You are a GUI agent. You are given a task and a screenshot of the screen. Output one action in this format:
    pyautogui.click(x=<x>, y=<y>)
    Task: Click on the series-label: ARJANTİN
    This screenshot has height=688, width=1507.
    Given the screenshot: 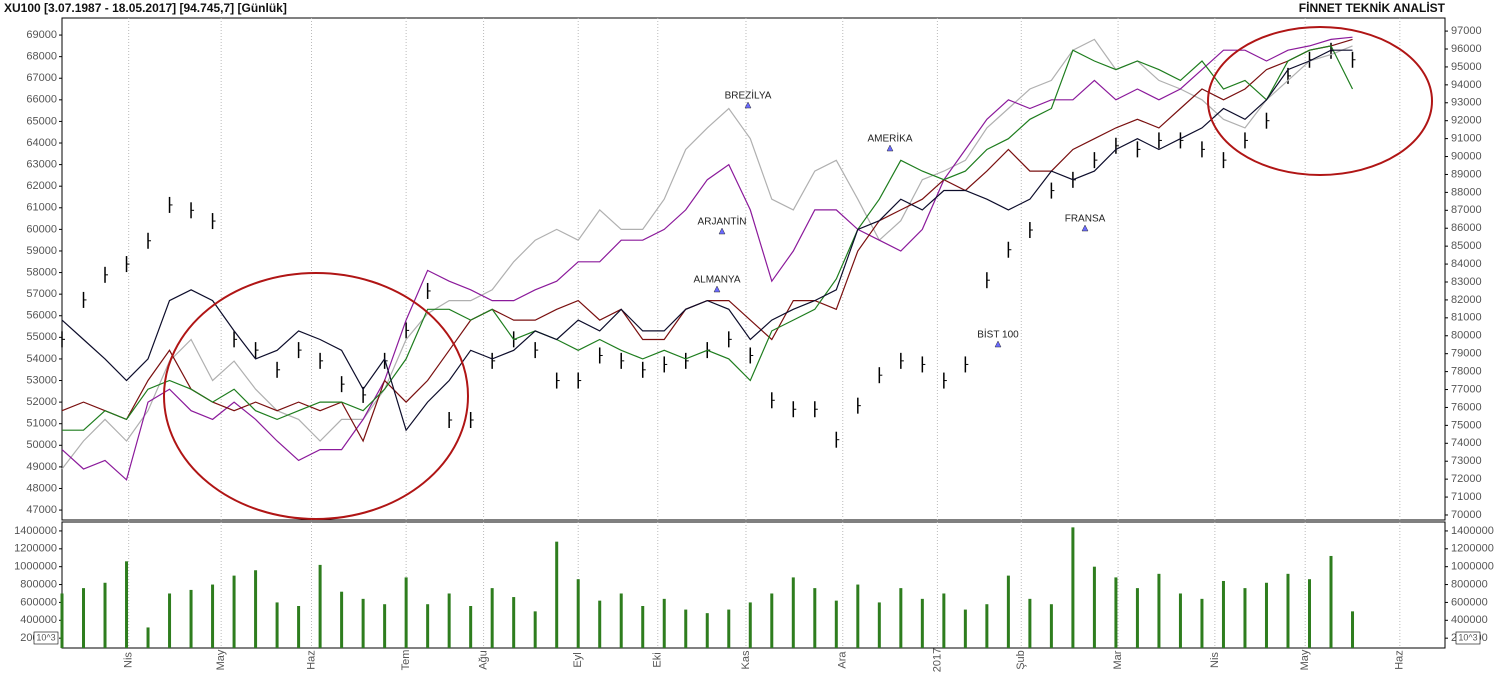 What is the action you would take?
    pyautogui.click(x=722, y=221)
    